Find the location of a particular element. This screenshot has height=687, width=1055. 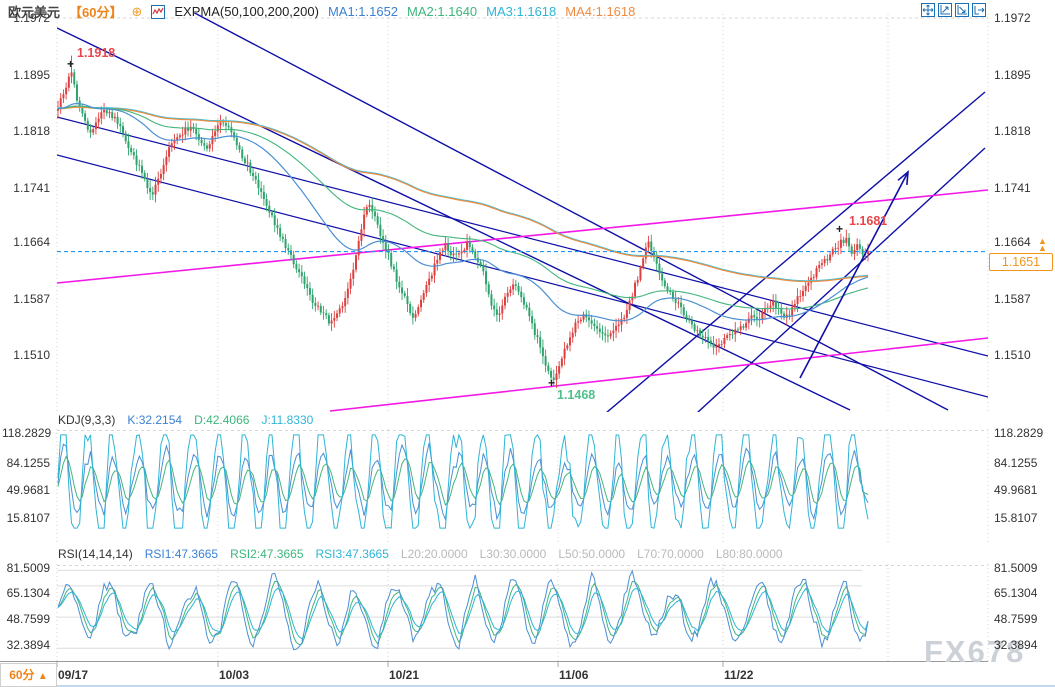

price-axis-left-tick: 1.1664 is located at coordinates (31, 242).